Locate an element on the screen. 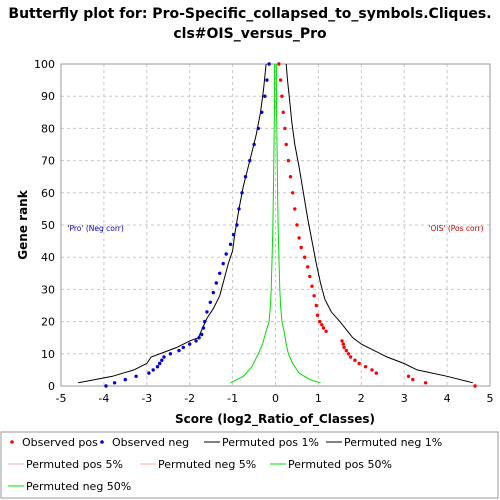  y-tick-label: 0 is located at coordinates (51, 386).